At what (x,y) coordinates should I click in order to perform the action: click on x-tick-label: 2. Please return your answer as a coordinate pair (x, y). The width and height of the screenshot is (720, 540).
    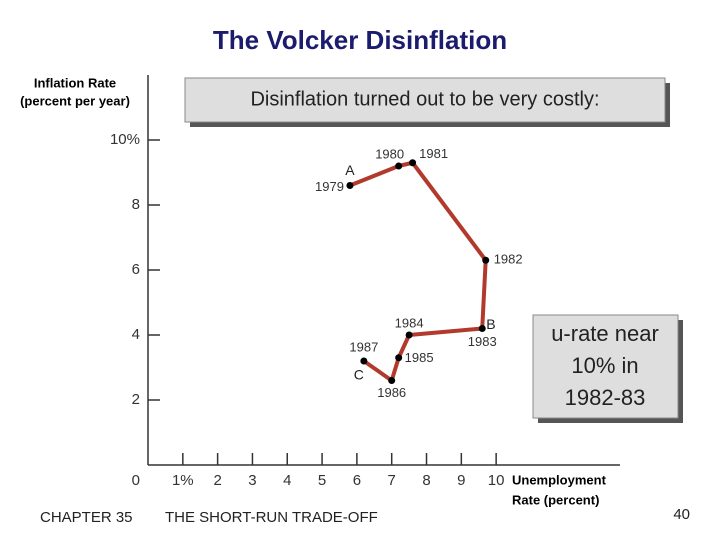
    Looking at the image, I should click on (217, 480).